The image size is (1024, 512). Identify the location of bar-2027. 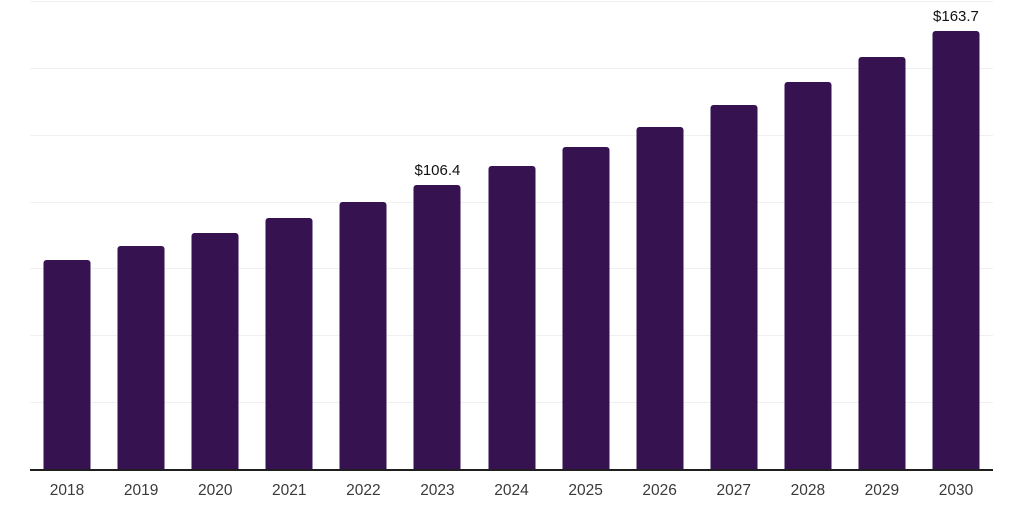
(734, 287).